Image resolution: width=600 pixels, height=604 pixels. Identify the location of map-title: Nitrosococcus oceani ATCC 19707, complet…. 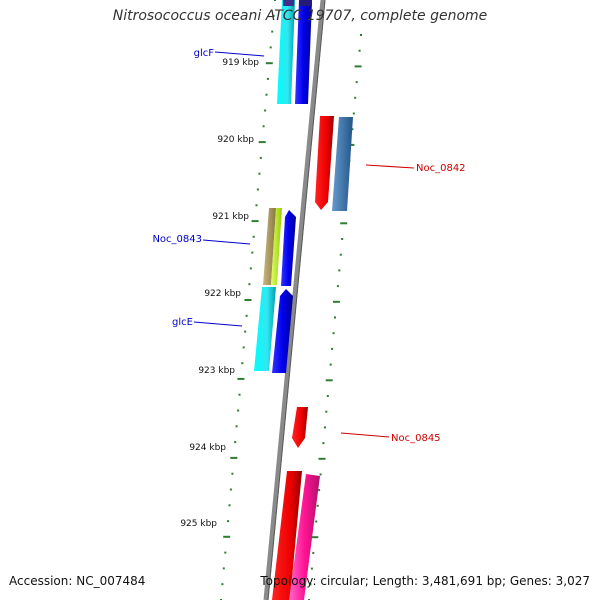
(300, 16).